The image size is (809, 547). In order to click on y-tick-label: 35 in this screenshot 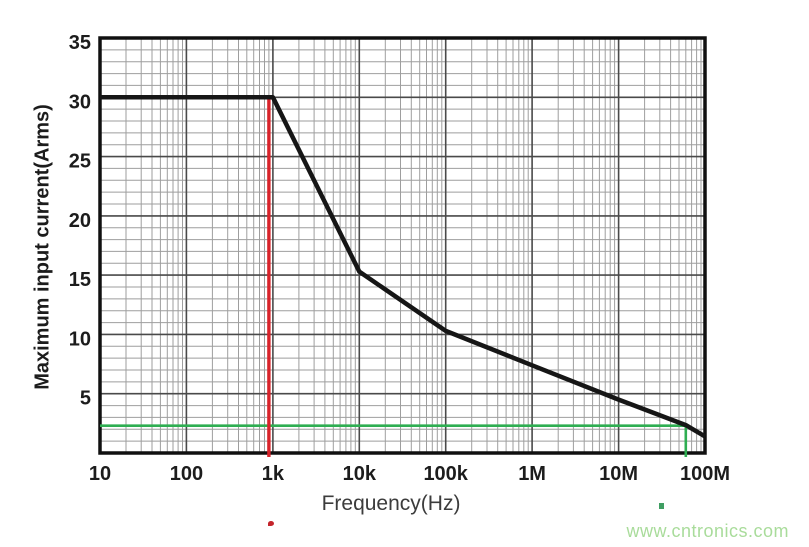, I will do `click(80, 43)`.